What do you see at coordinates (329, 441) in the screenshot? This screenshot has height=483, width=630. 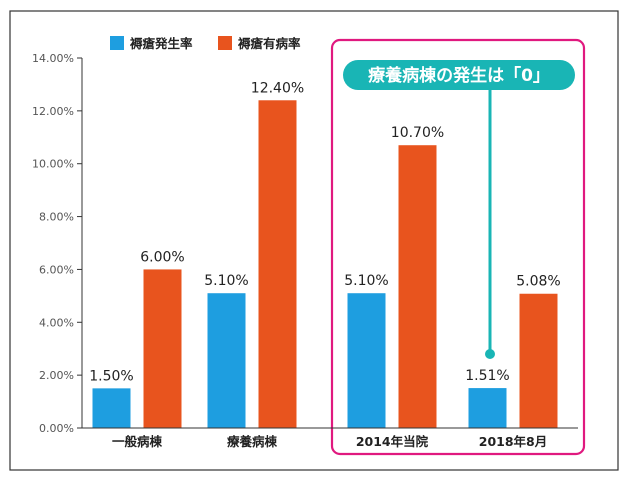 I see `category-labels: 一般病棟 療養病棟 2014年当院 2018年8月` at bounding box center [329, 441].